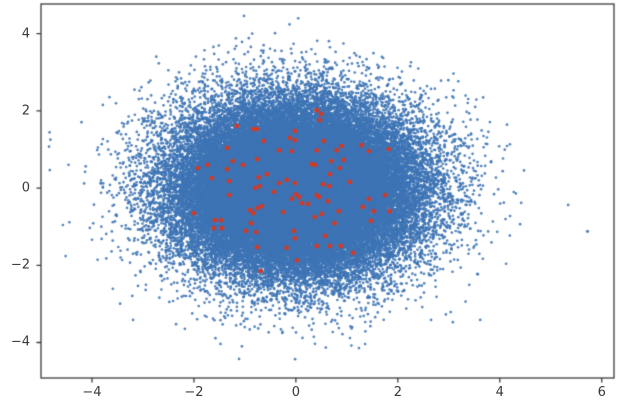 This screenshot has width=625, height=420. I want to click on x-tick-label: 4, so click(499, 392).